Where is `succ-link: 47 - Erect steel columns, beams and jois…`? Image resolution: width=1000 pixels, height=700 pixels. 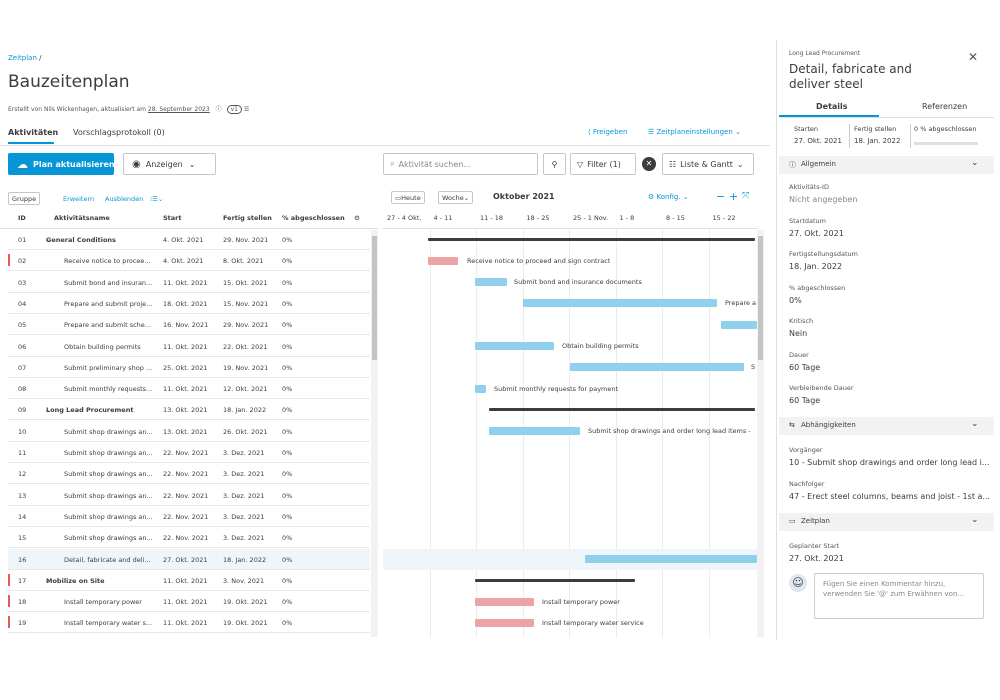 succ-link: 47 - Erect steel columns, beams and jois… is located at coordinates (890, 496).